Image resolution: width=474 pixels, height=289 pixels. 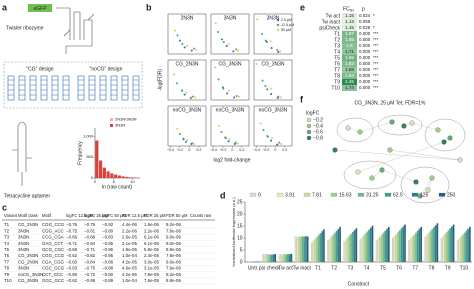 What do you see at coordinates (52, 274) in the screenshot?
I see `table-cell: CCT_GCC` at bounding box center [52, 274].